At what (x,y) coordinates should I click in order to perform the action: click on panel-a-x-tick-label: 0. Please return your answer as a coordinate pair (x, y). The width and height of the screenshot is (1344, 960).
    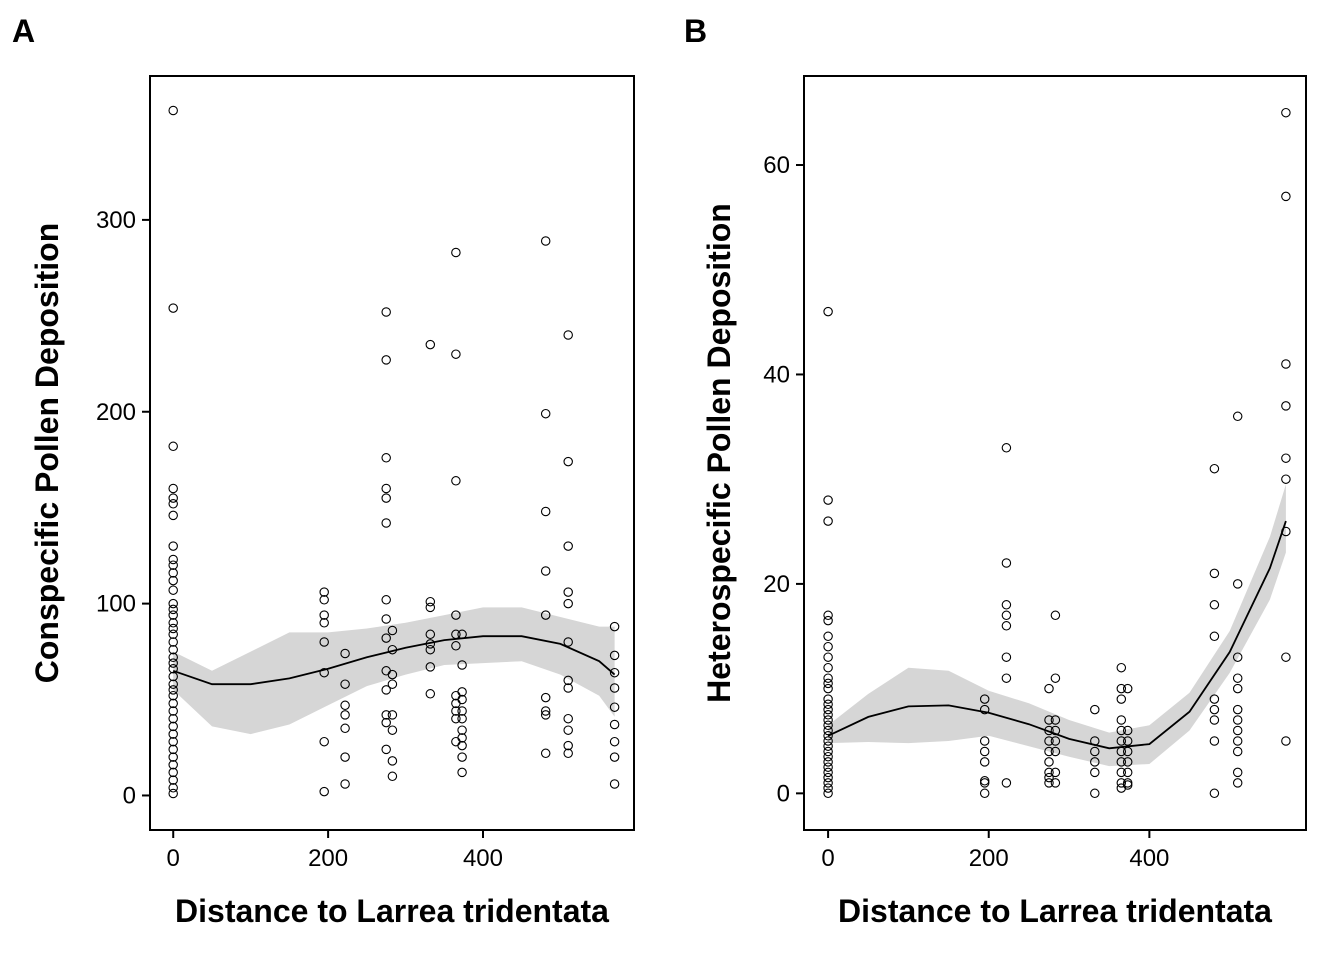
    Looking at the image, I should click on (173, 858).